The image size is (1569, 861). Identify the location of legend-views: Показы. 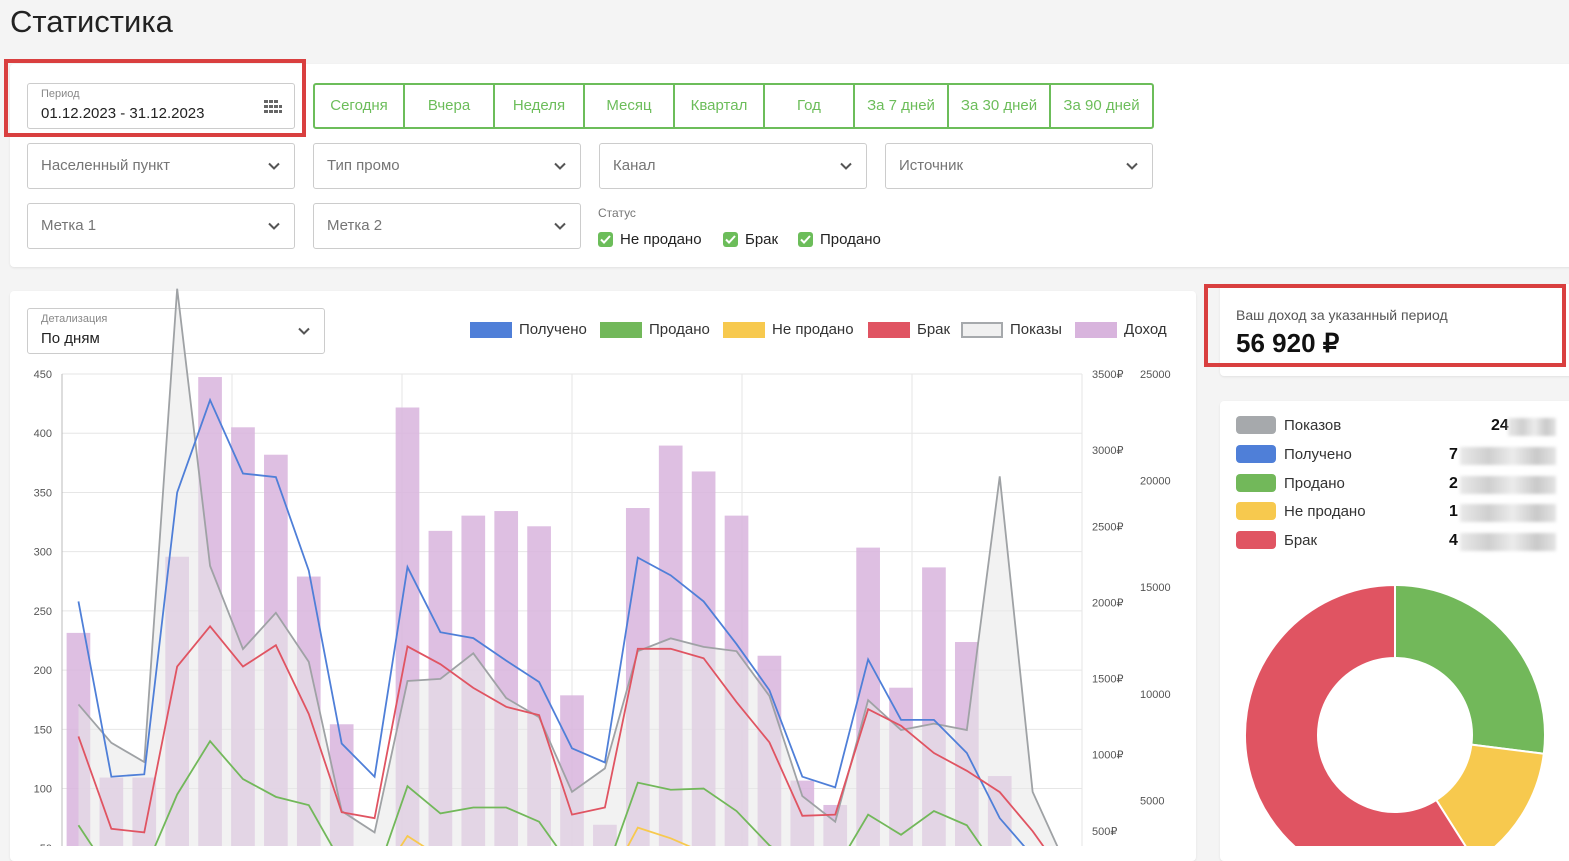
(1011, 329).